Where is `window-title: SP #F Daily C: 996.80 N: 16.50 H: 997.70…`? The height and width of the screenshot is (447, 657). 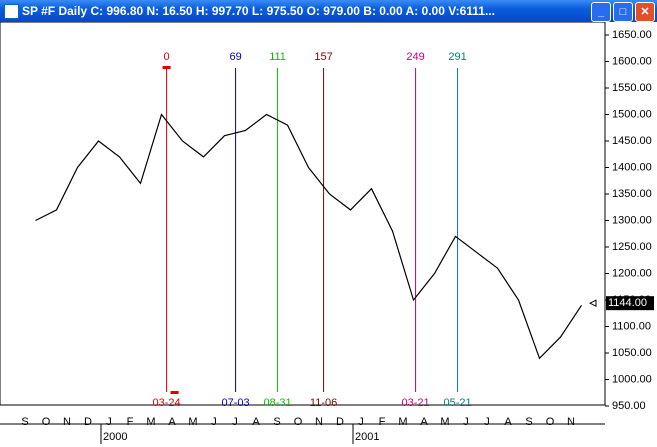 window-title: SP #F Daily C: 996.80 N: 16.50 H: 997.70… is located at coordinates (258, 11).